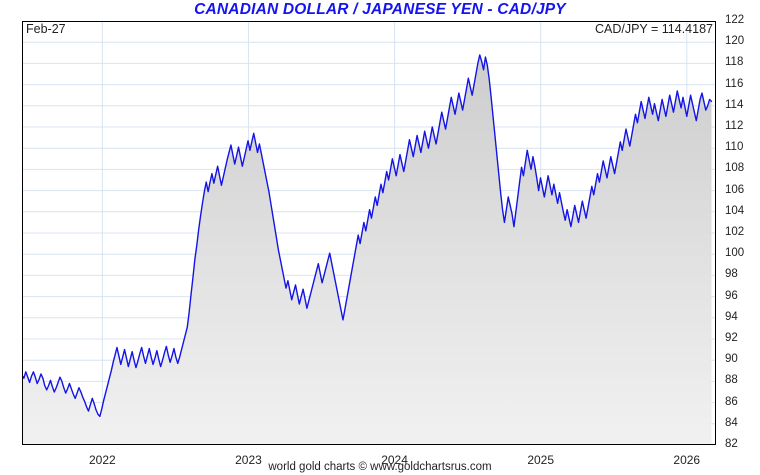  I want to click on x-axis-tick-label: 2023, so click(248, 460).